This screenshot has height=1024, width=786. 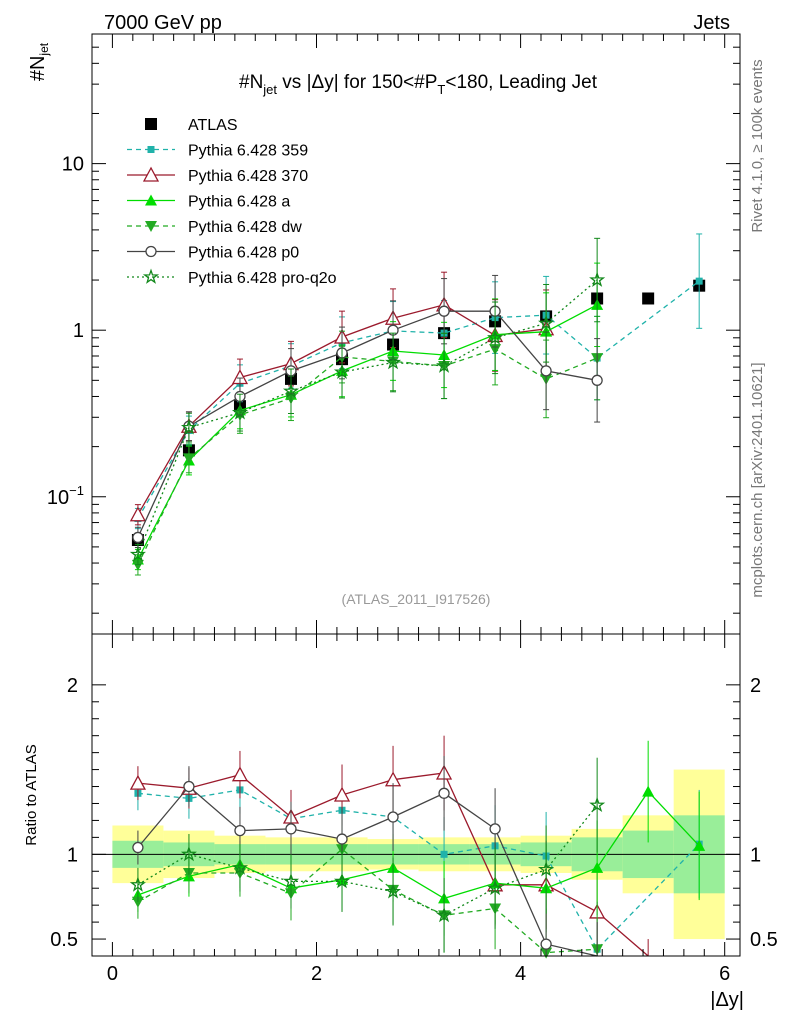 What do you see at coordinates (724, 974) in the screenshot?
I see `x-tick-label: 6` at bounding box center [724, 974].